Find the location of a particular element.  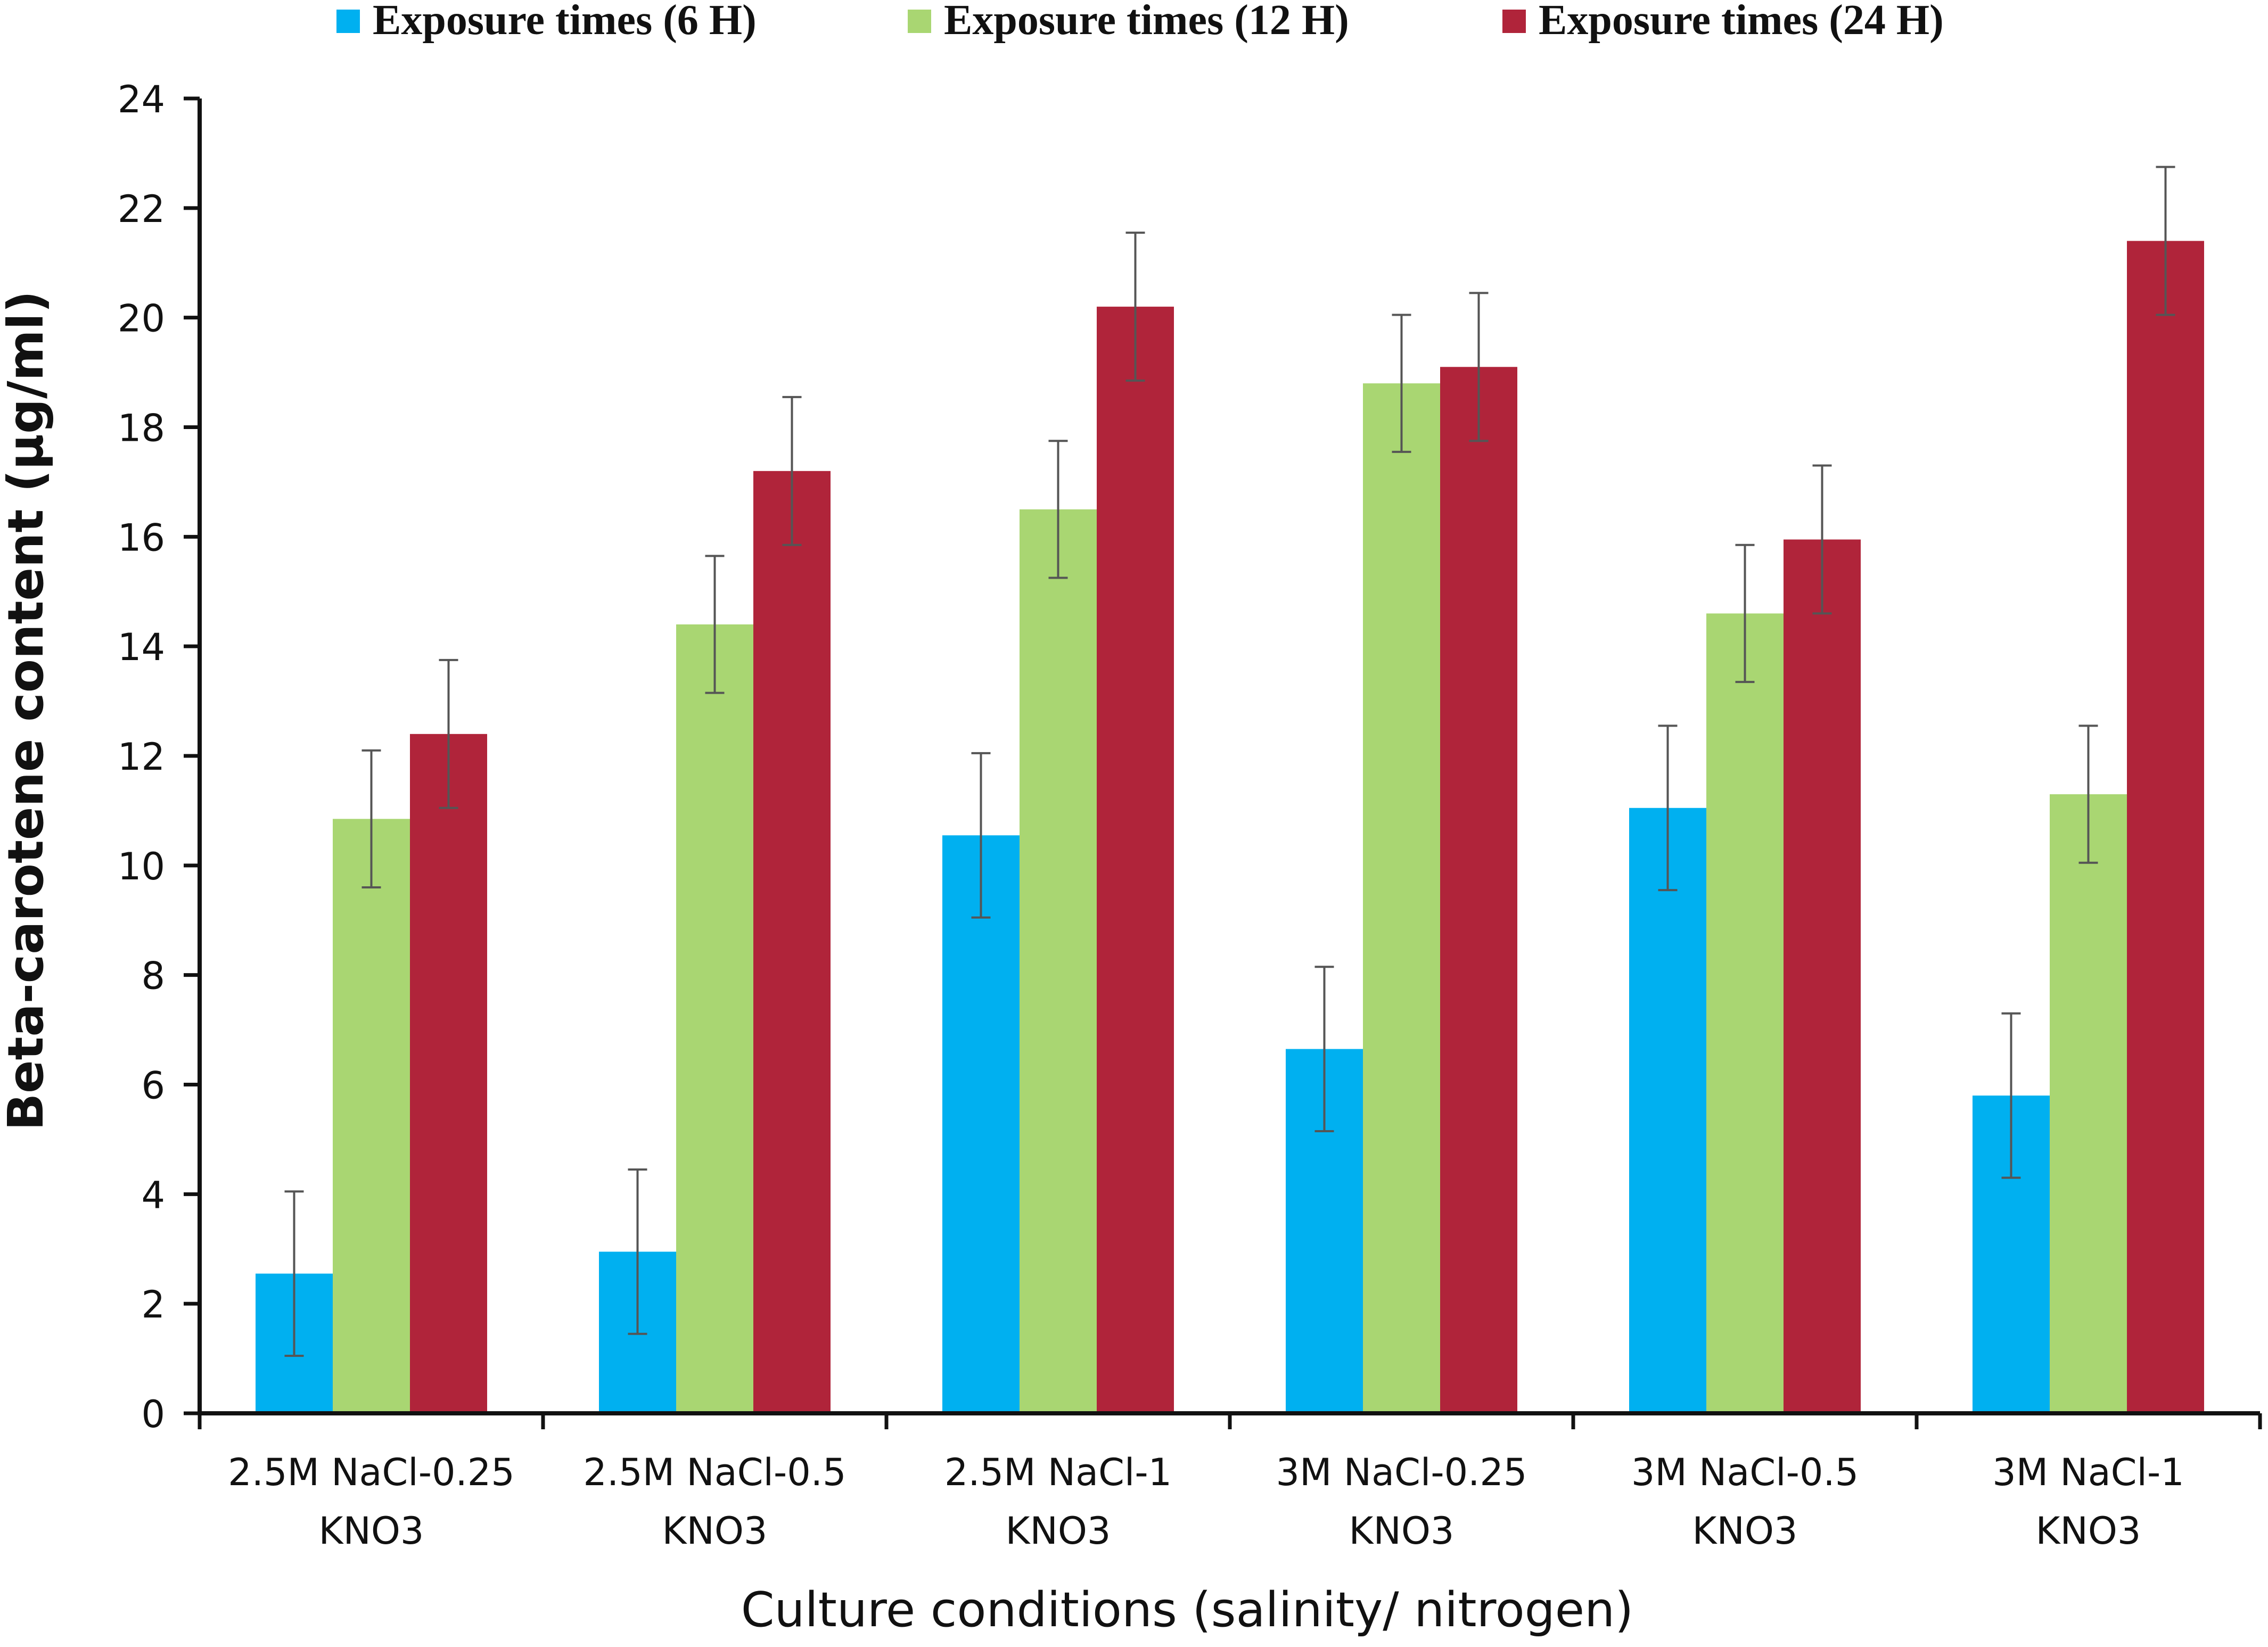

y-tick-label-0: 0 is located at coordinates (153, 1414).